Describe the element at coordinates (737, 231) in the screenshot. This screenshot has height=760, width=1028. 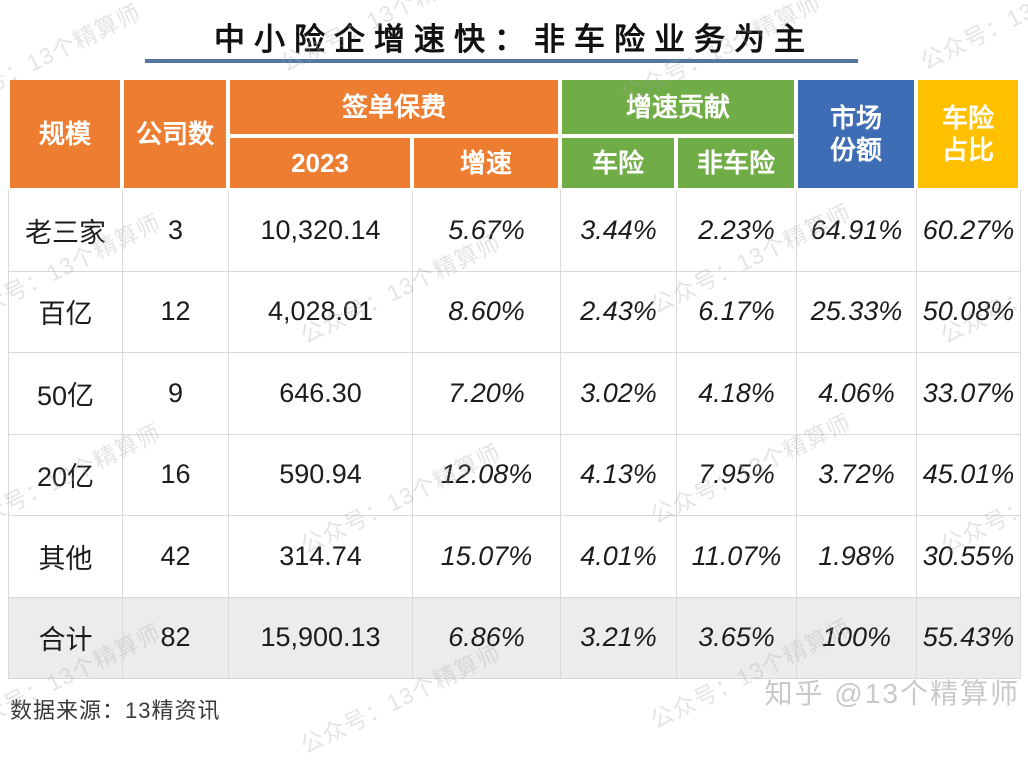
I see `cell-noncar: 2.23%` at that location.